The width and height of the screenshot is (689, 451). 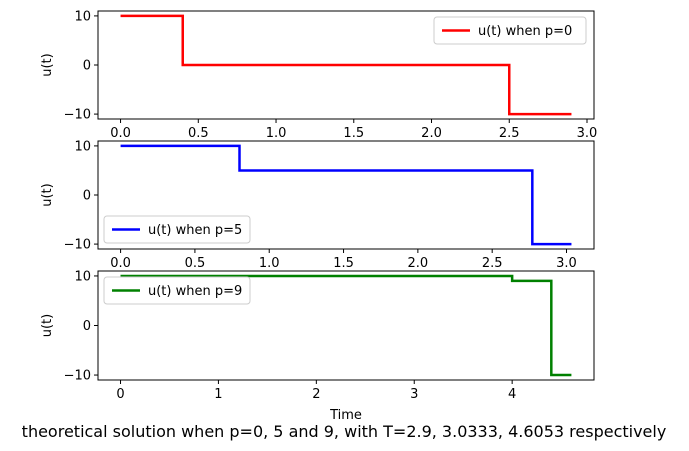 What do you see at coordinates (218, 394) in the screenshot?
I see `x-tick-label: 1` at bounding box center [218, 394].